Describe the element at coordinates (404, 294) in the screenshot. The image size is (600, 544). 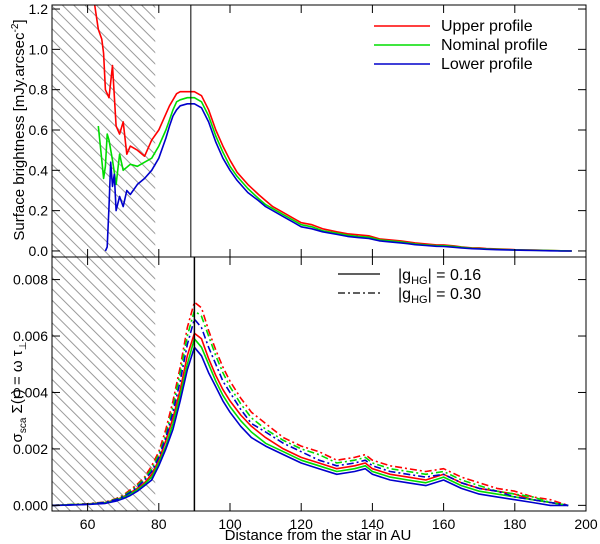
I see `legend-g030-prefix: |g` at that location.